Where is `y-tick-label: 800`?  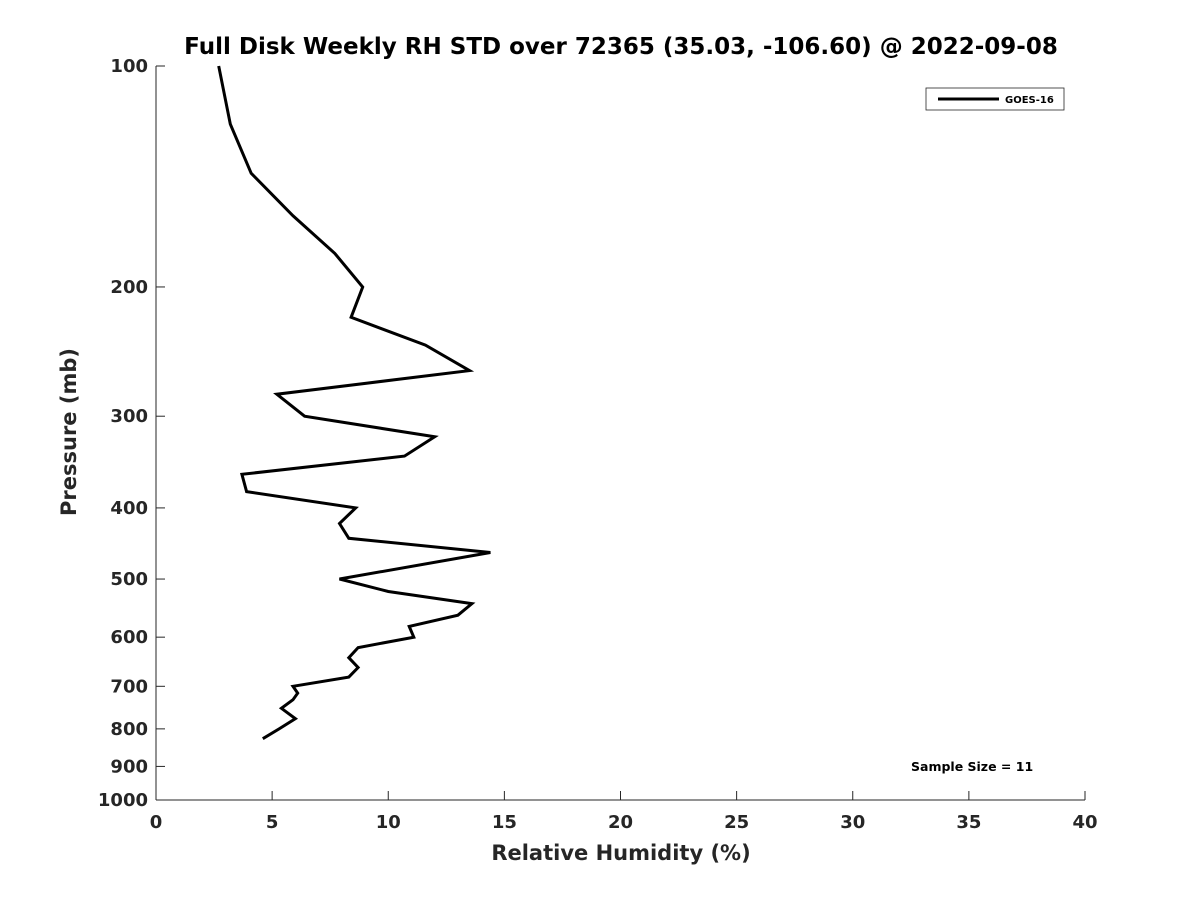
y-tick-label: 800 is located at coordinates (129, 729).